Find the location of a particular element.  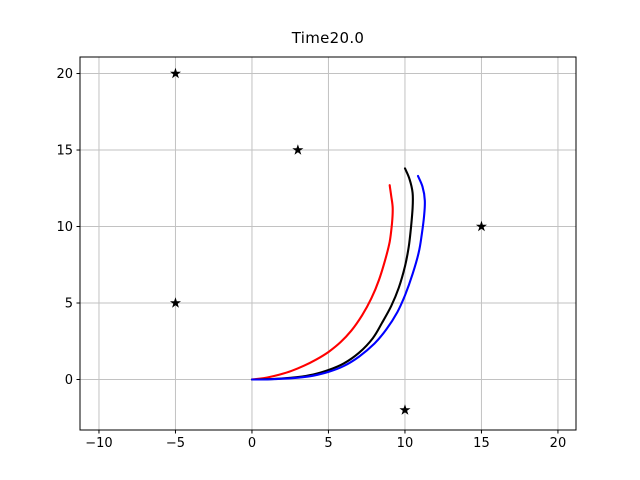

chart-title: Time20.0 is located at coordinates (328, 38).